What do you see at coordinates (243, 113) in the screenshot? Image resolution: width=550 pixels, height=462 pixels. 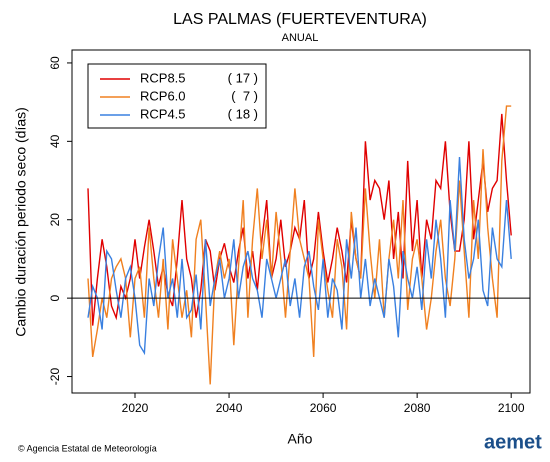 I see `legend-count: ( 18 )` at bounding box center [243, 113].